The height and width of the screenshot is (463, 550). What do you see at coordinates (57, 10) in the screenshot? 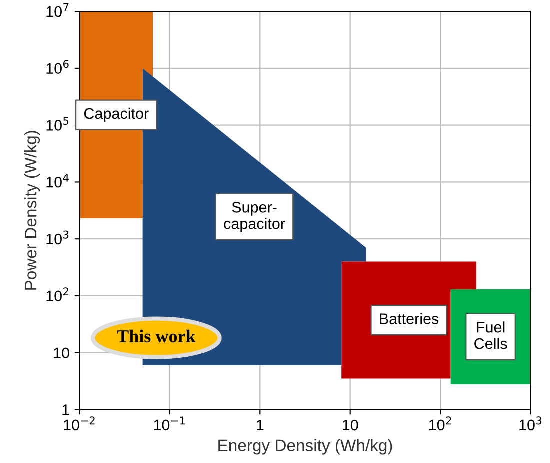
I see `y-tick-label: 10$^{7}$` at bounding box center [57, 10].